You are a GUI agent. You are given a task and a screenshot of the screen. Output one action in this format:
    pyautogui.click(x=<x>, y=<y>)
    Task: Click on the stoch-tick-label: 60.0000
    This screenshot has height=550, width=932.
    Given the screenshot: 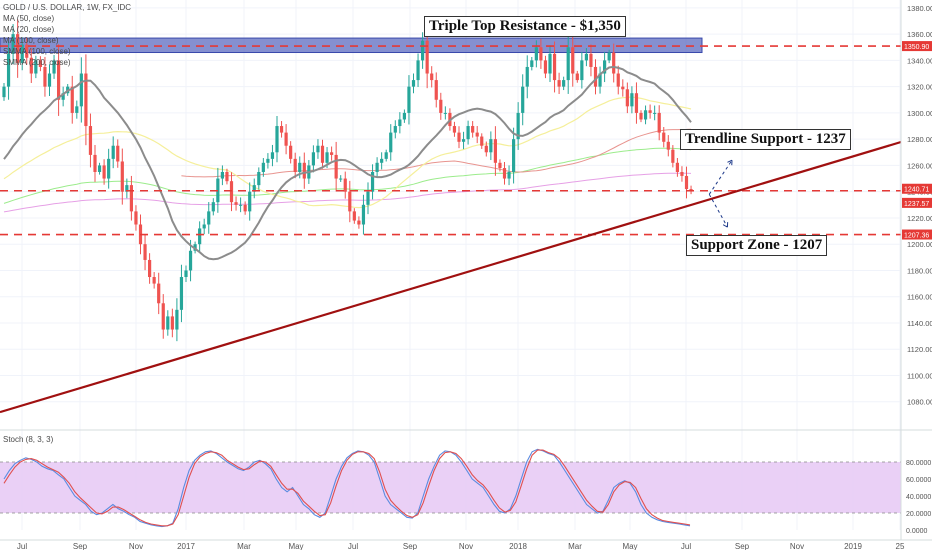 What is the action you would take?
    pyautogui.click(x=918, y=480)
    